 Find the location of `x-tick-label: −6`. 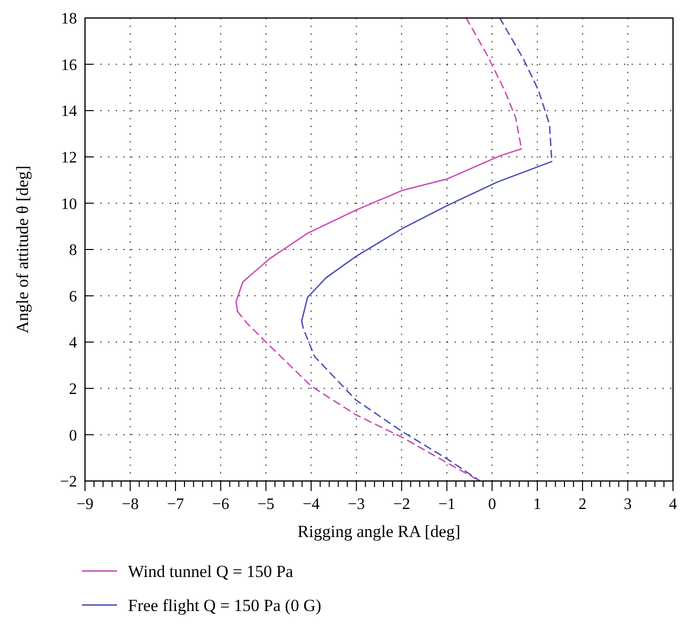

x-tick-label: −6 is located at coordinates (221, 504).